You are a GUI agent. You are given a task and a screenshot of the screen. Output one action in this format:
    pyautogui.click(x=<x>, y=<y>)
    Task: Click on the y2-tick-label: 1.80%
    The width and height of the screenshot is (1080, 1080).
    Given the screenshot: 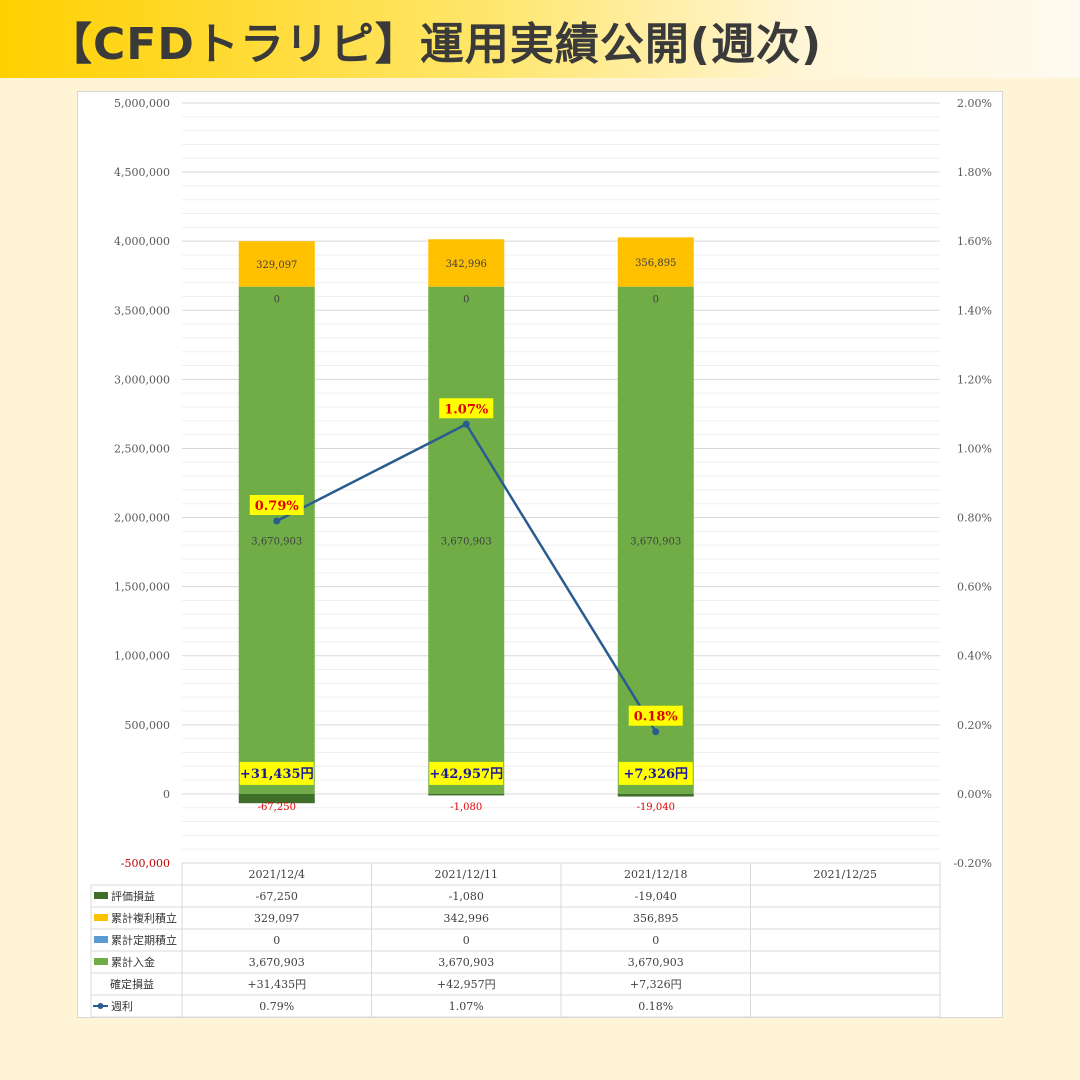 What is the action you would take?
    pyautogui.click(x=974, y=172)
    